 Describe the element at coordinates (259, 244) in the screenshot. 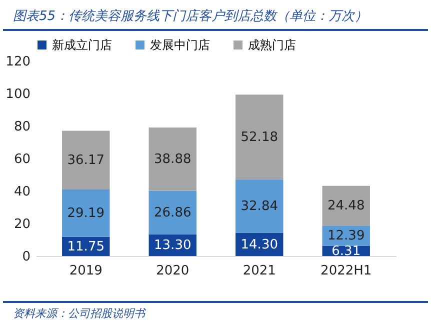

I see `data-label: 14.30` at that location.